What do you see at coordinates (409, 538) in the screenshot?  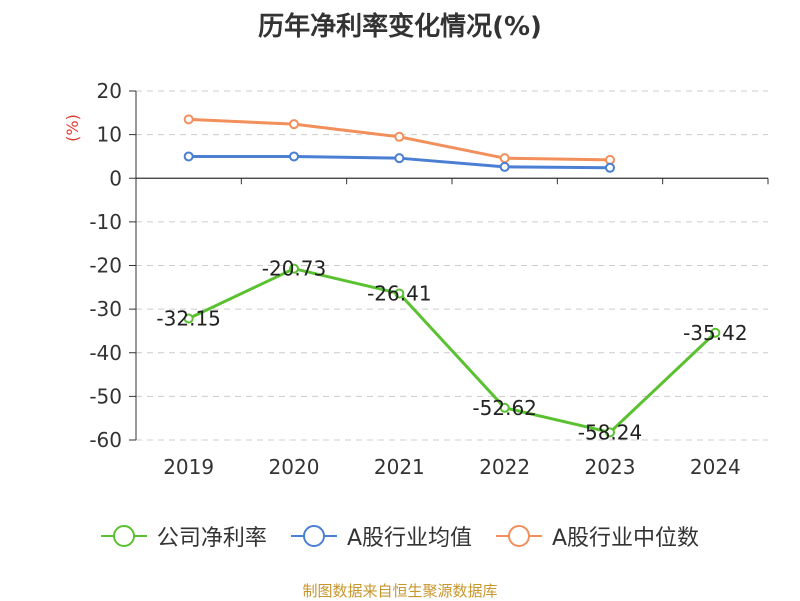 I see `legend-label: A股行业均值` at bounding box center [409, 538].